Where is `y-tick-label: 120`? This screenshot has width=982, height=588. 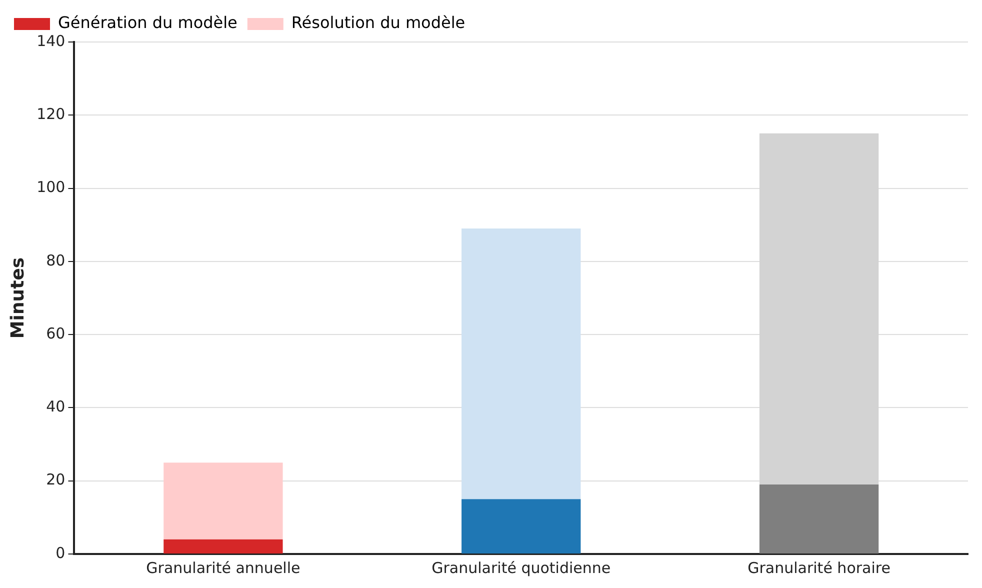 y-tick-label: 120 is located at coordinates (51, 114).